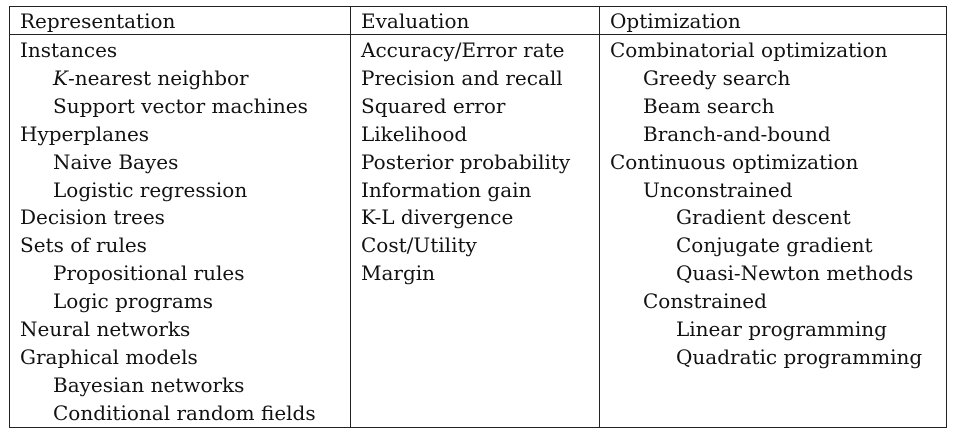 This screenshot has width=958, height=436. Describe the element at coordinates (168, 51) in the screenshot. I see `representation-item: Instances` at that location.